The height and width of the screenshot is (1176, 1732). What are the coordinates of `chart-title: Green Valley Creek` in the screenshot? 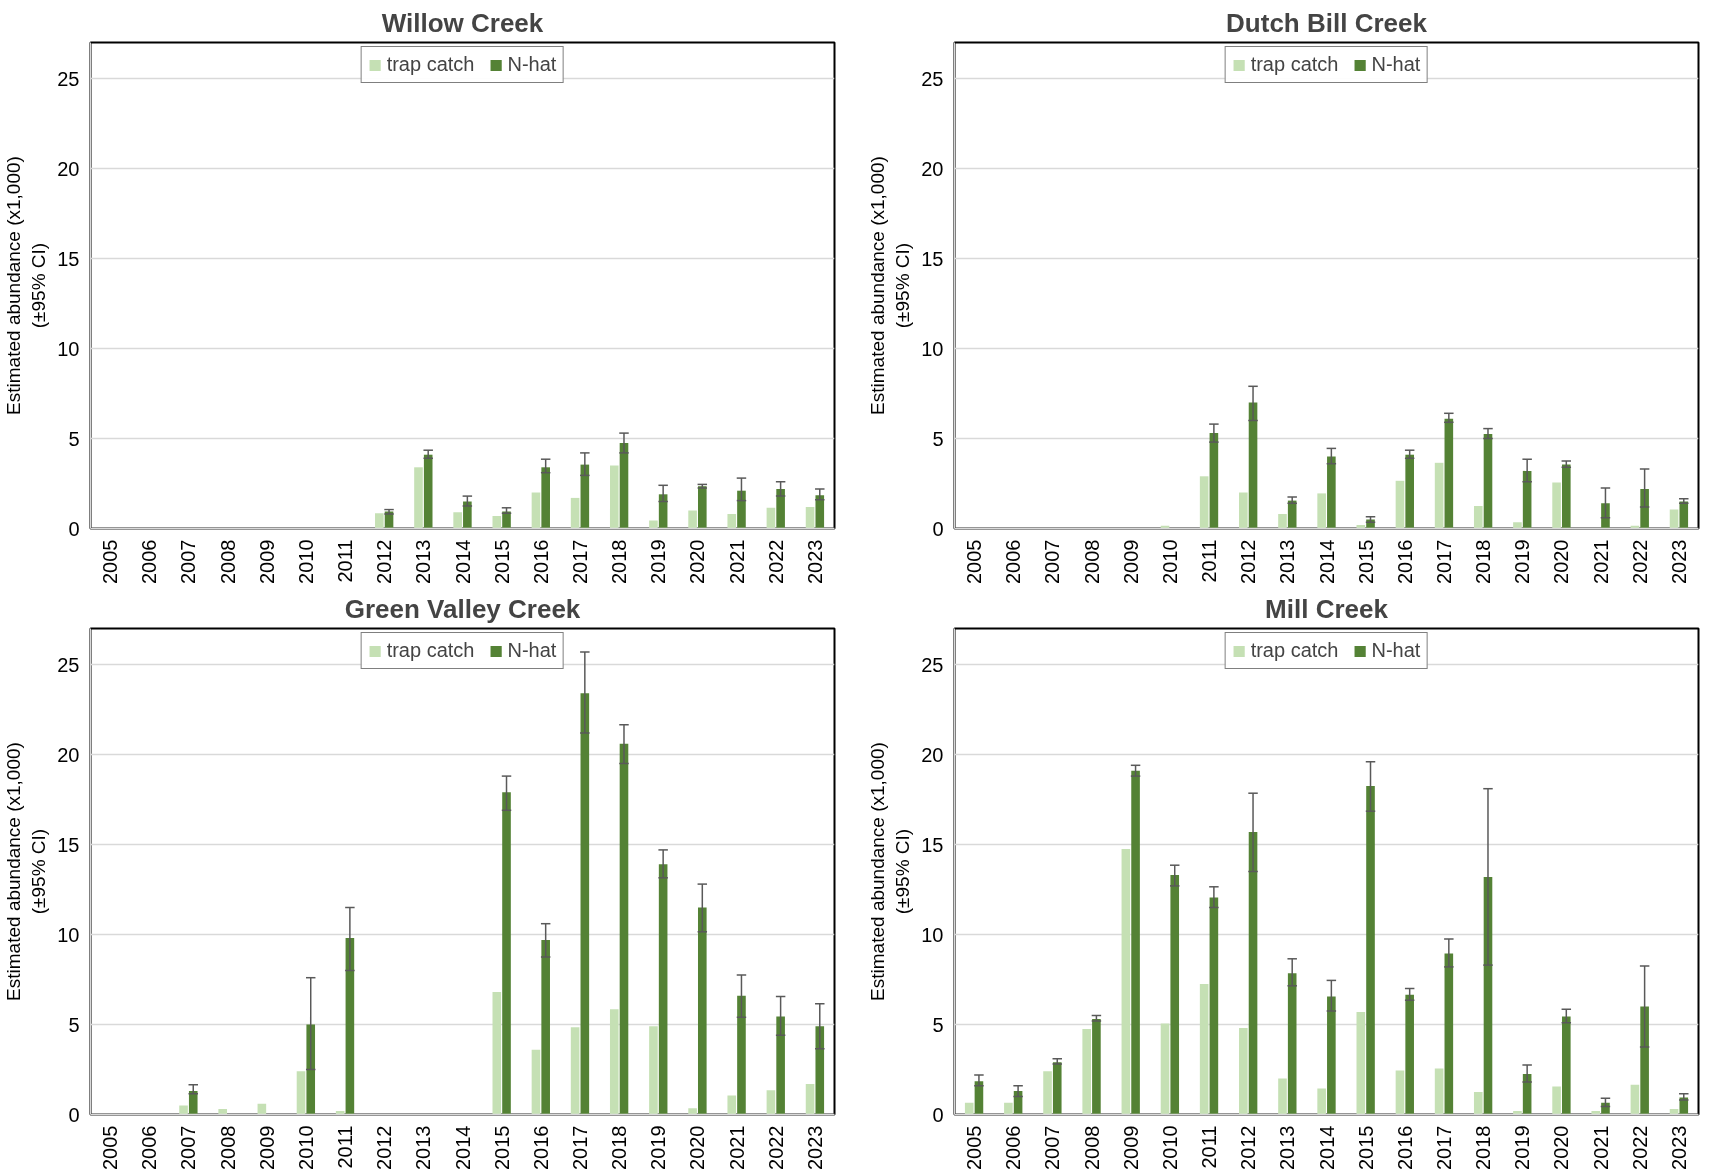 It's located at (462, 608).